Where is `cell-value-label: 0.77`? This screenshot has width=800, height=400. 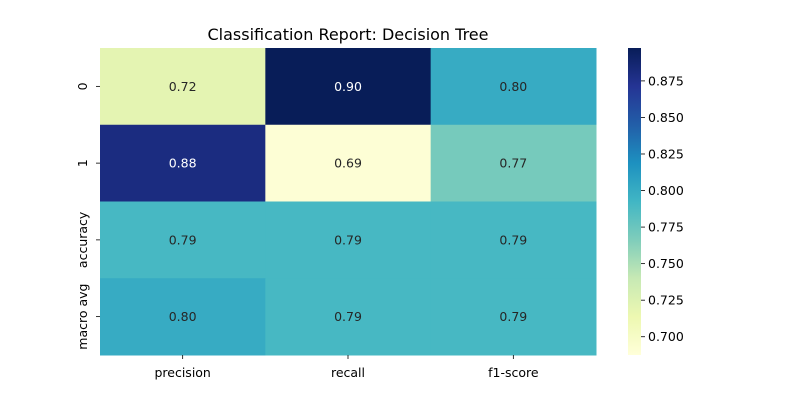 cell-value-label: 0.77 is located at coordinates (513, 163).